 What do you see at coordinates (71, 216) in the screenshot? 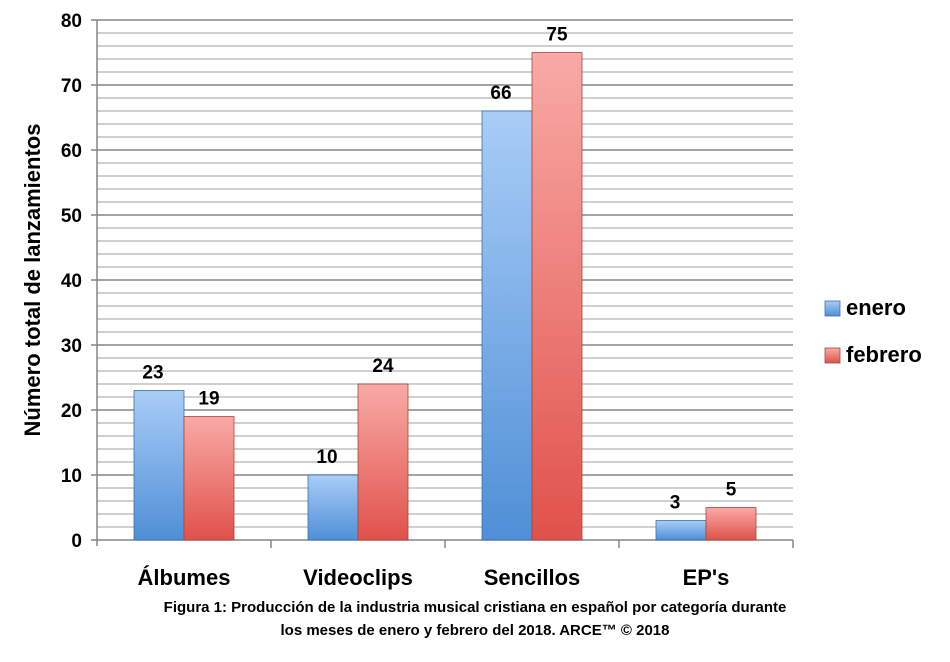
I see `y-tick-label: 50` at bounding box center [71, 216].